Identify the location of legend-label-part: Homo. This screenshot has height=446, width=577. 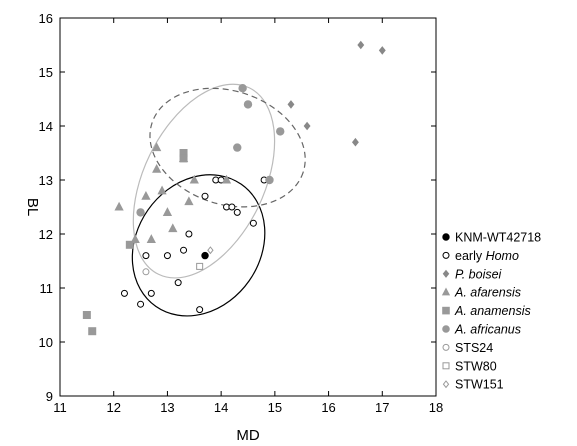
(502, 256).